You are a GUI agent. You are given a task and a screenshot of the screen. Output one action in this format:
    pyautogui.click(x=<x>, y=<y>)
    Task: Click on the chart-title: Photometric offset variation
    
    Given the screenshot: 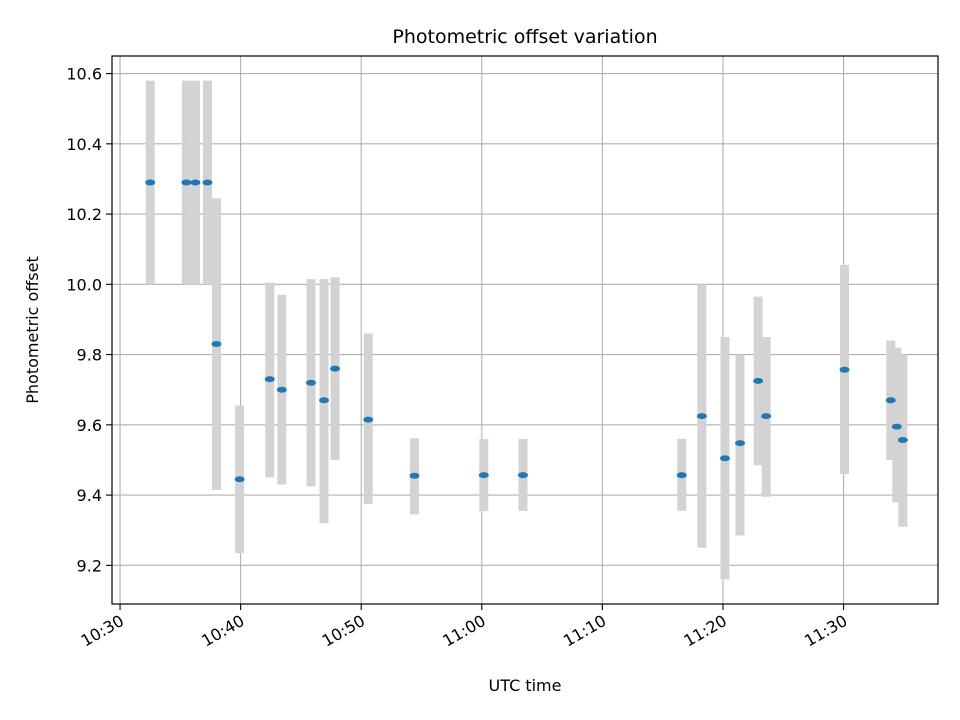 What is the action you would take?
    pyautogui.click(x=524, y=37)
    